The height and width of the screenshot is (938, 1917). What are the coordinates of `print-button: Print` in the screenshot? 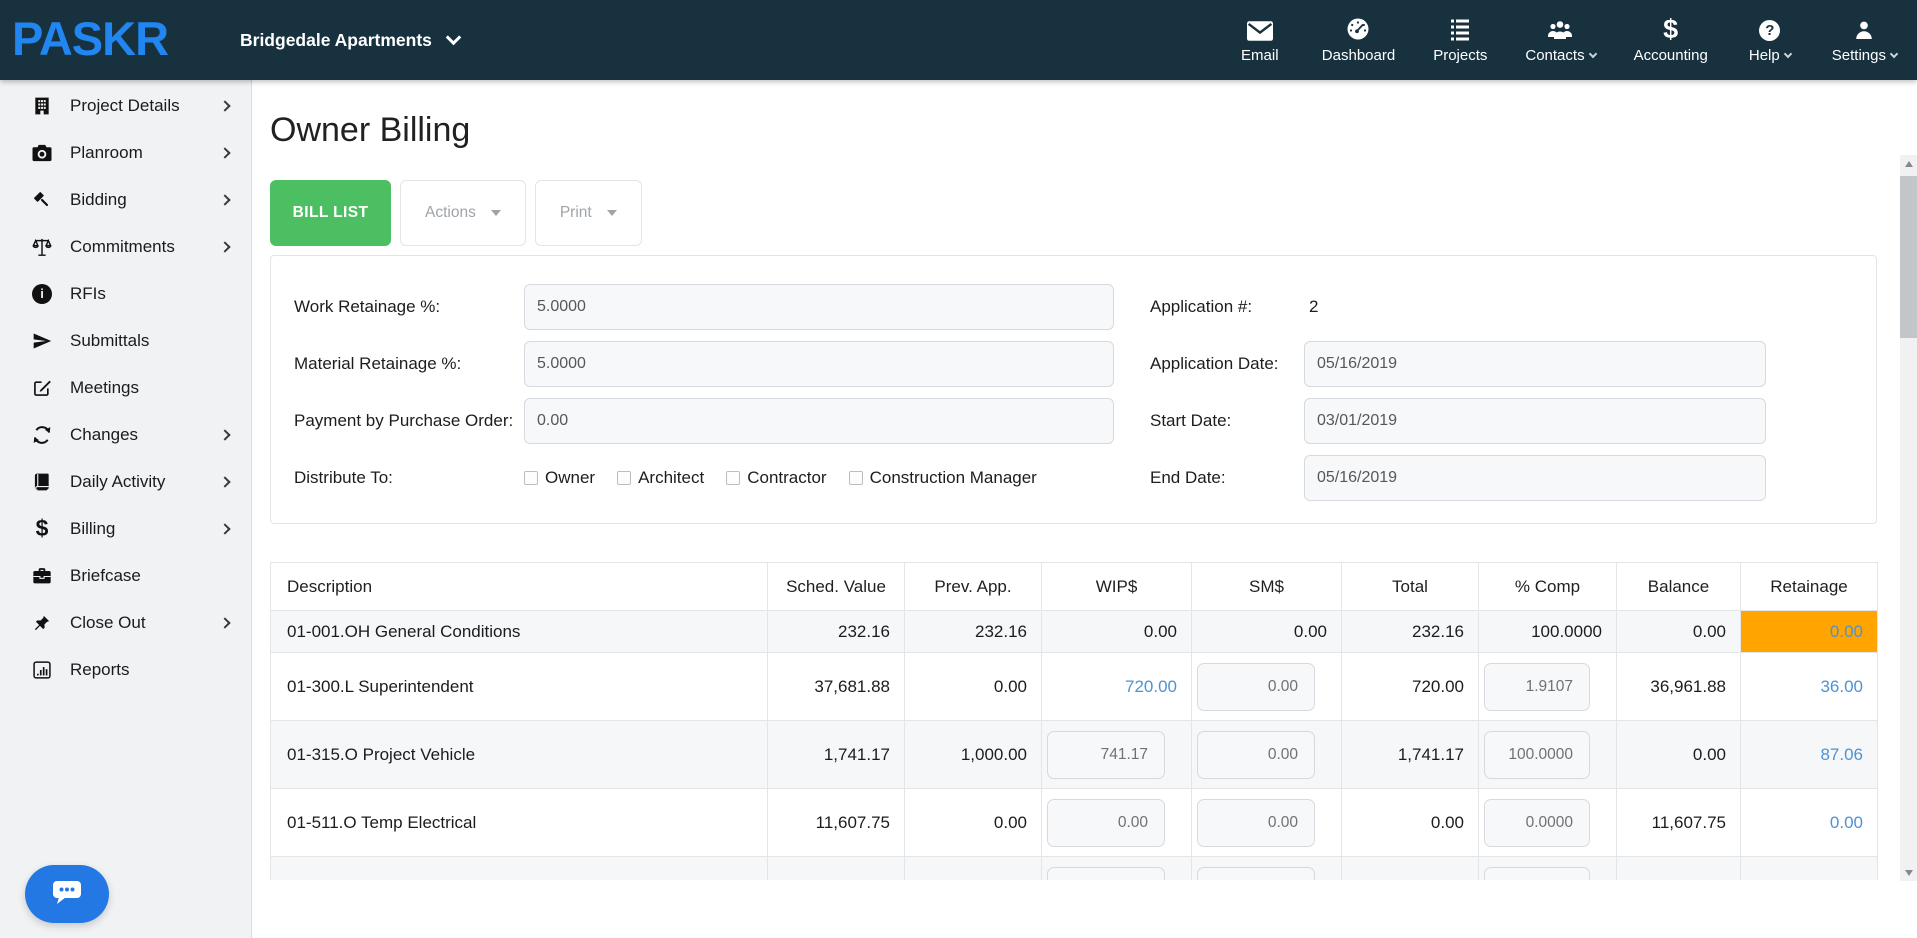 It's located at (588, 213).